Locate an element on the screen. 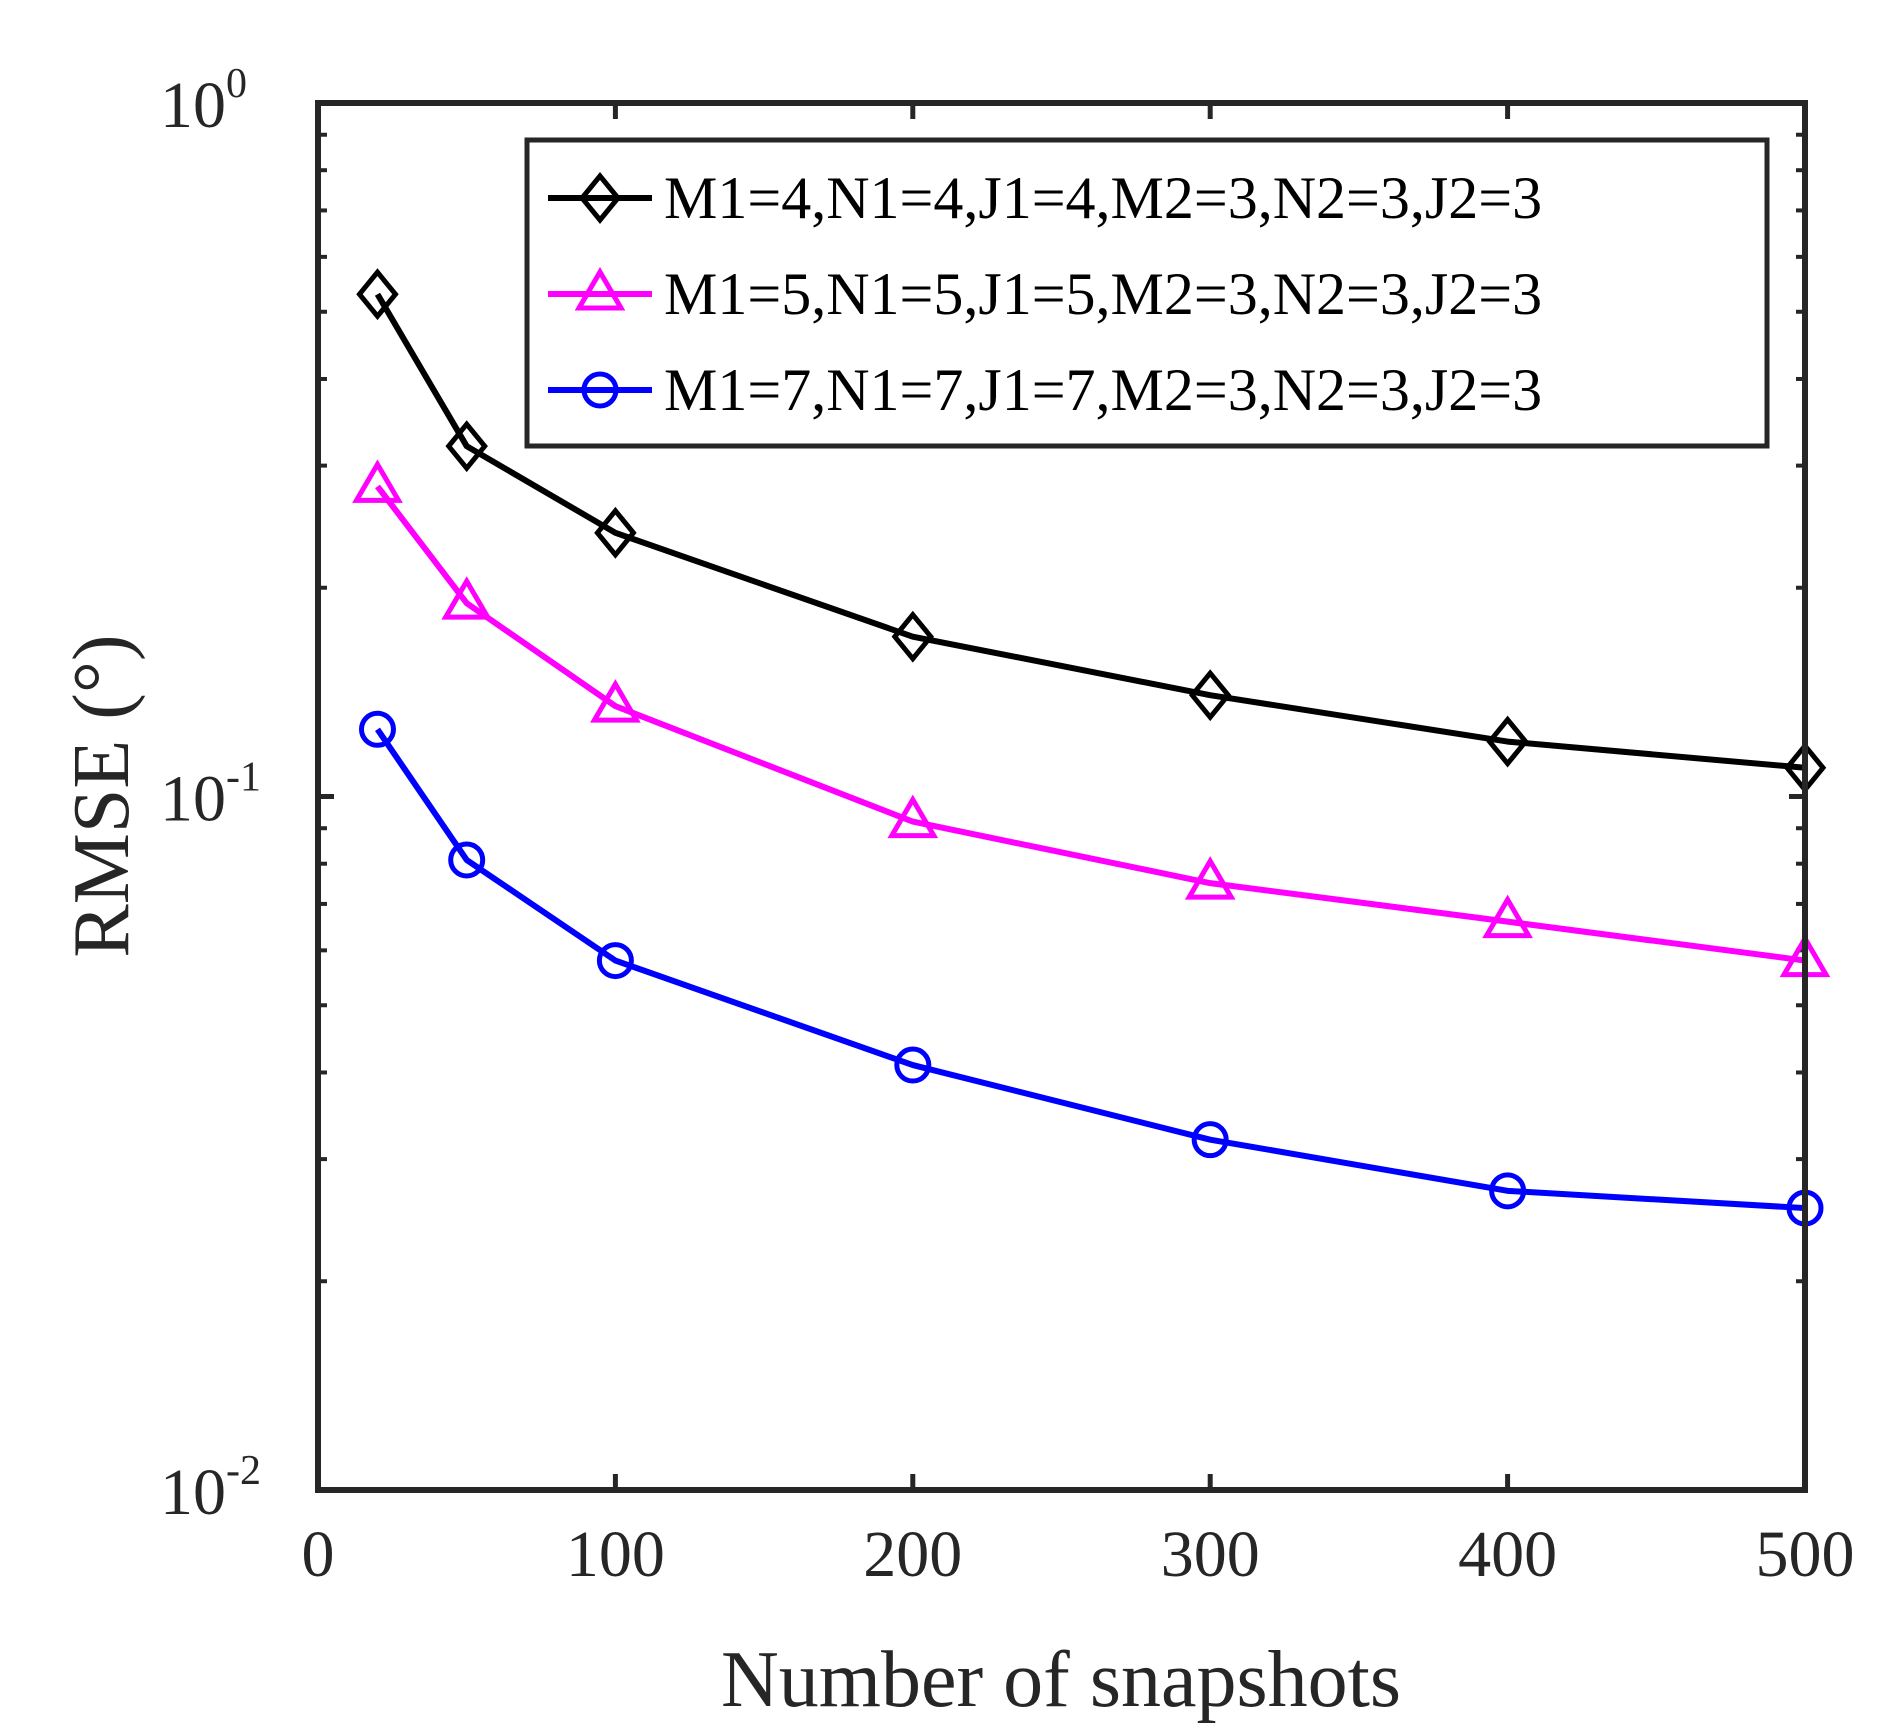  x-tick-label: 200 is located at coordinates (912, 1554).